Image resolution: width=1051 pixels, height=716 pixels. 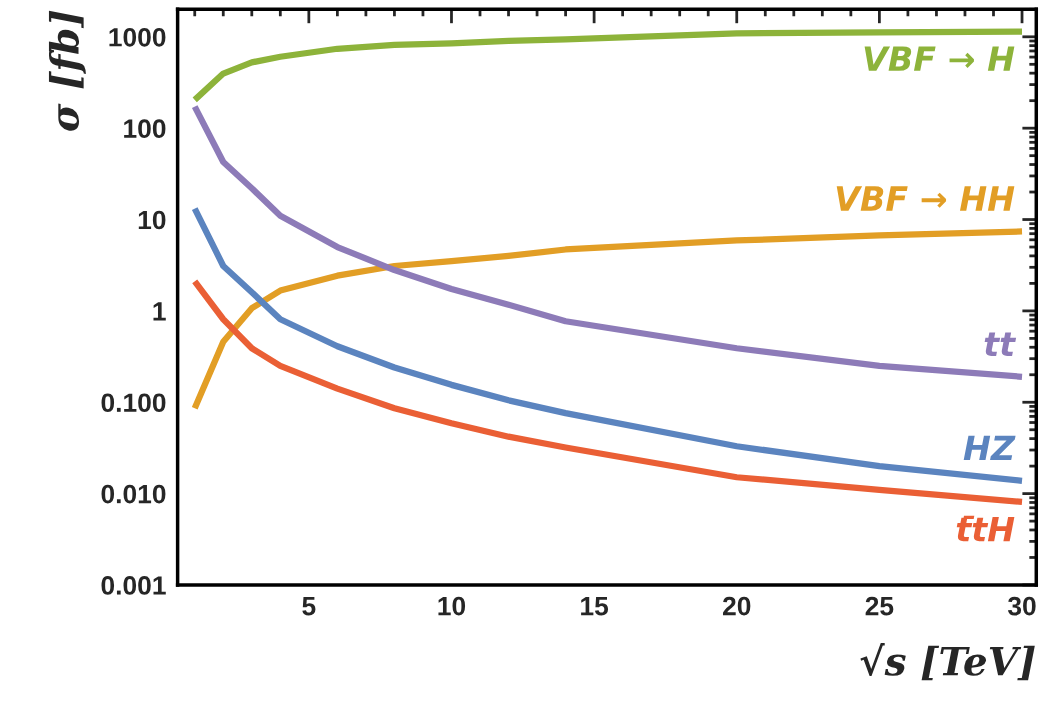 What do you see at coordinates (879, 606) in the screenshot?
I see `x-tick-label: 25` at bounding box center [879, 606].